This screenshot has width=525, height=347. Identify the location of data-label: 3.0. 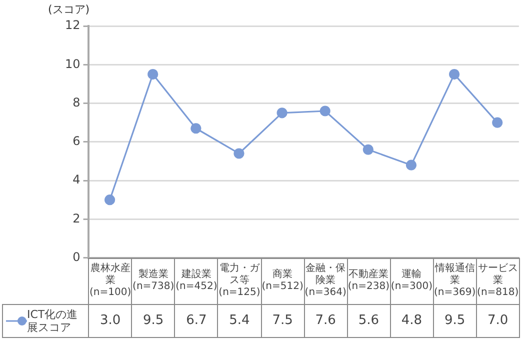
(110, 321).